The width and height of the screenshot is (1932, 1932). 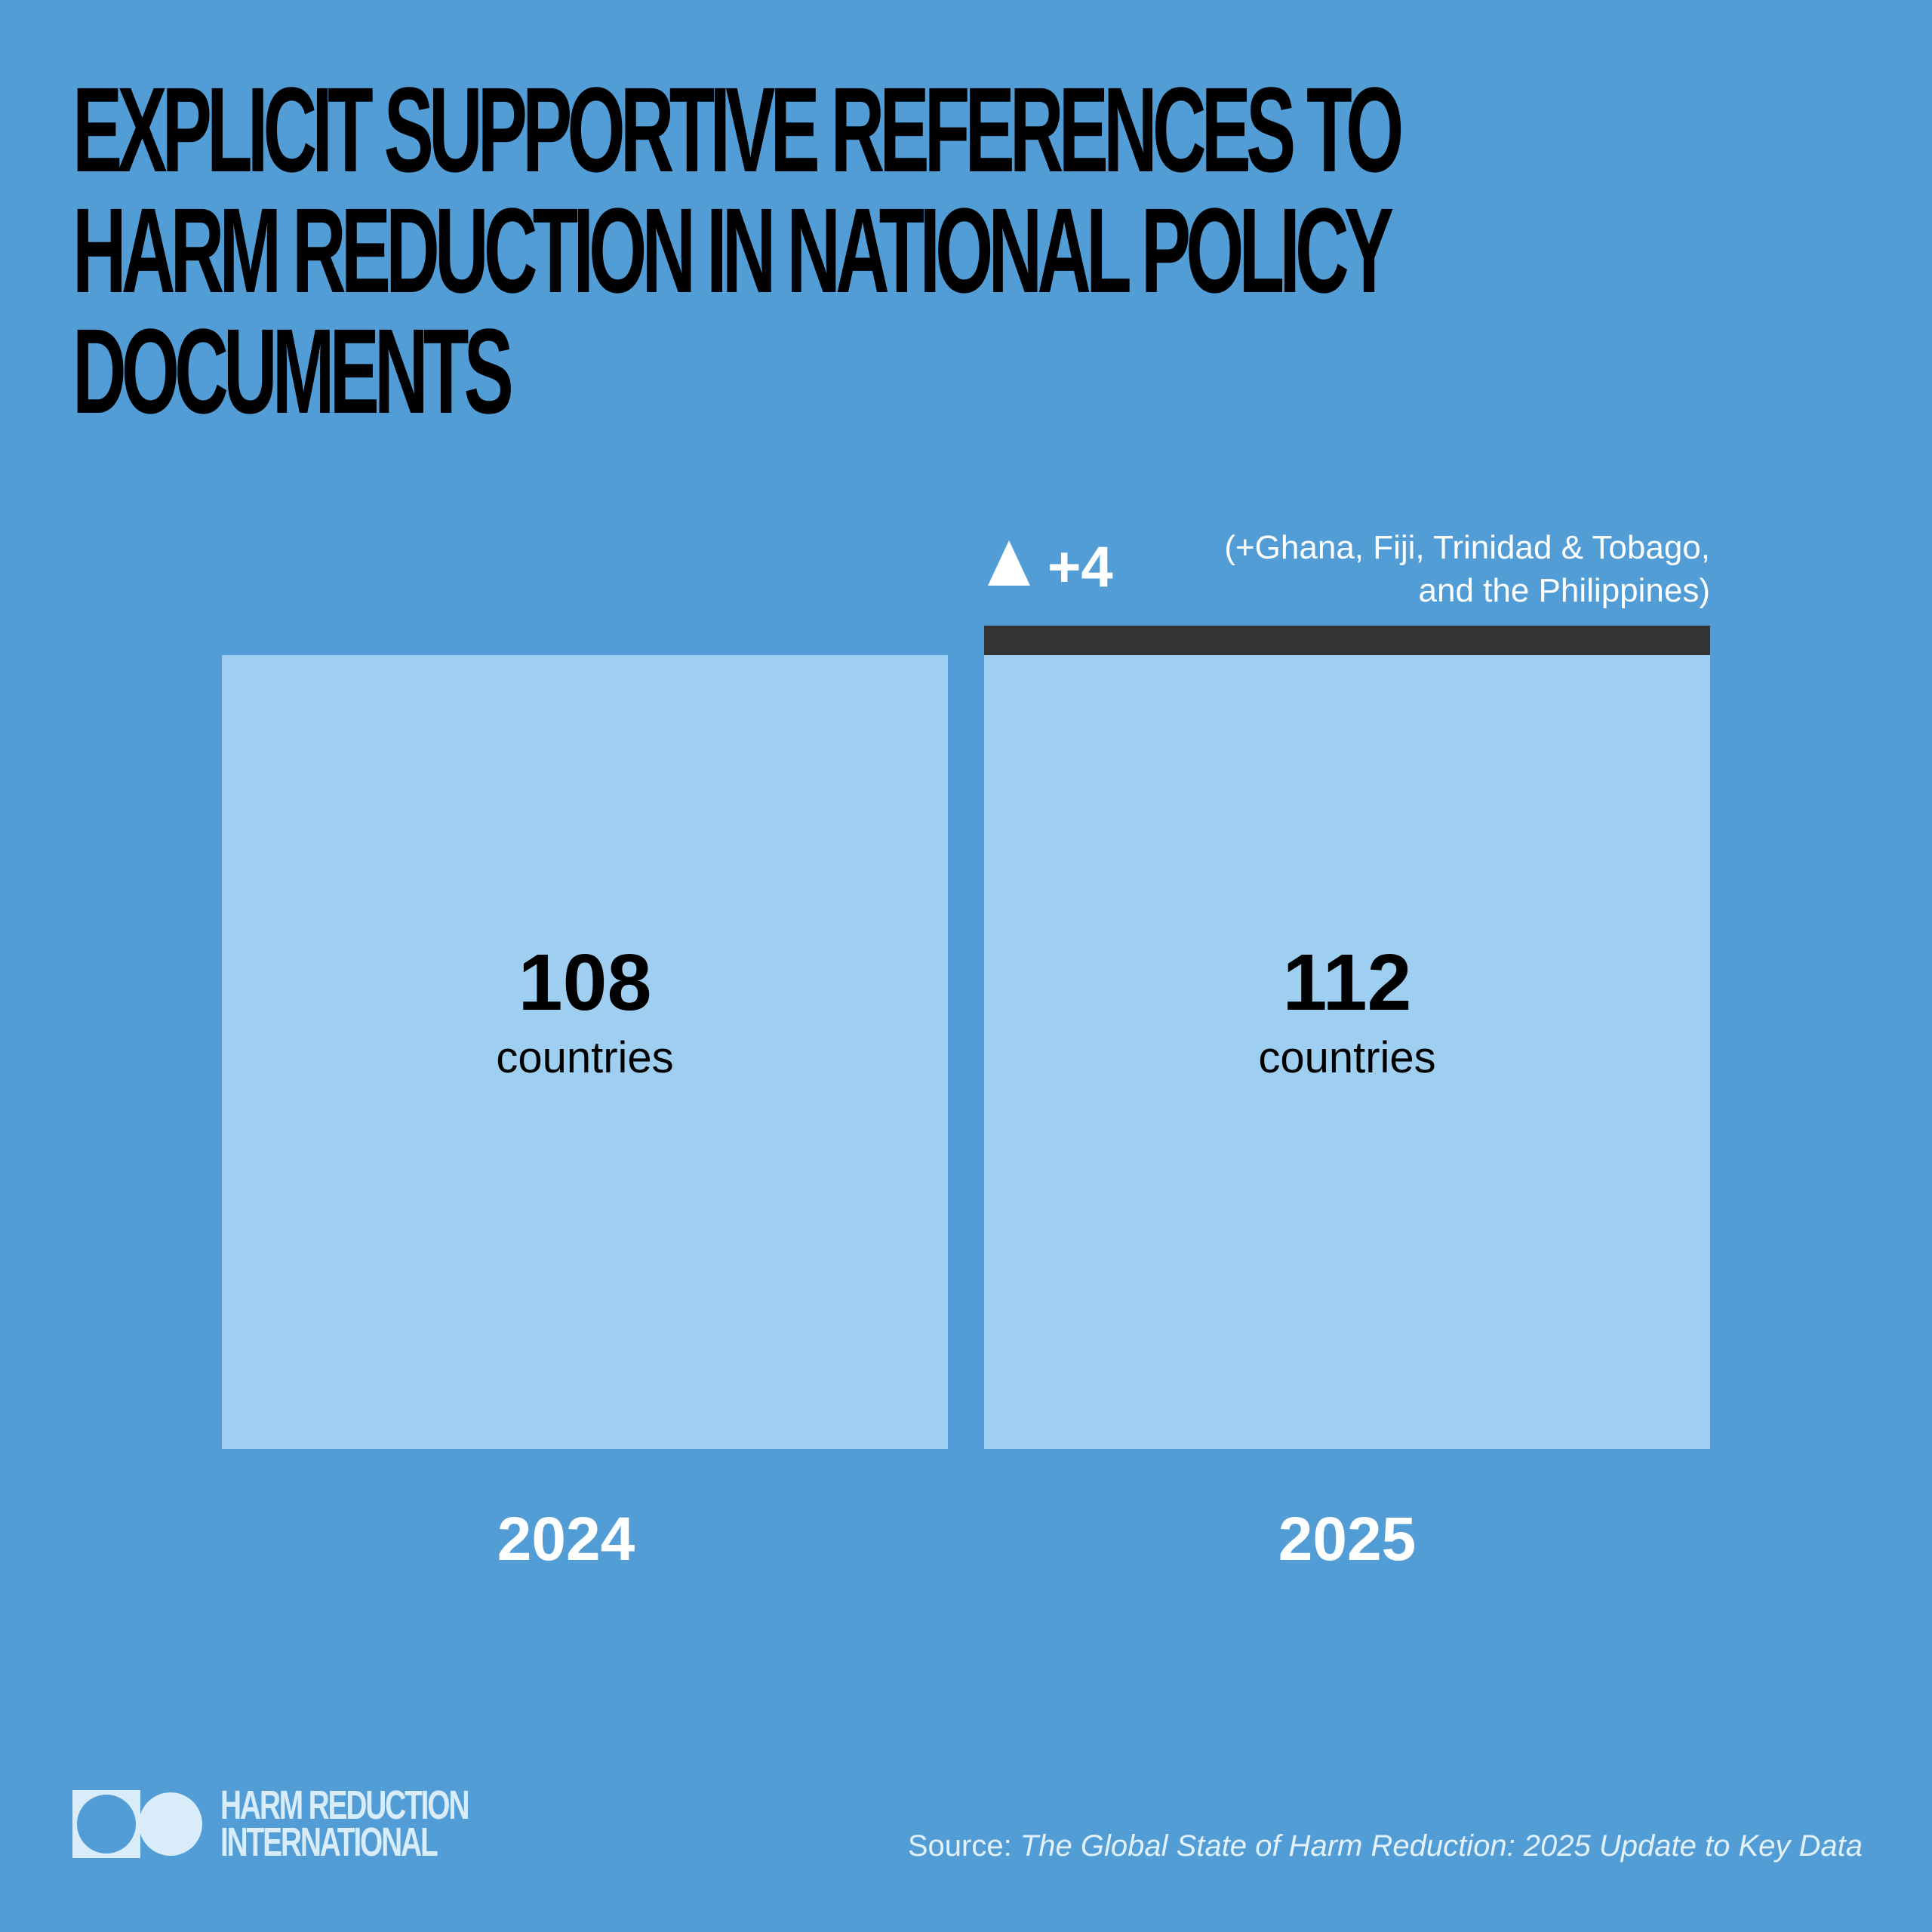 What do you see at coordinates (738, 129) in the screenshot?
I see `title-line-1: EXPLICIT SUPPORTIVE REFERENCES TO` at bounding box center [738, 129].